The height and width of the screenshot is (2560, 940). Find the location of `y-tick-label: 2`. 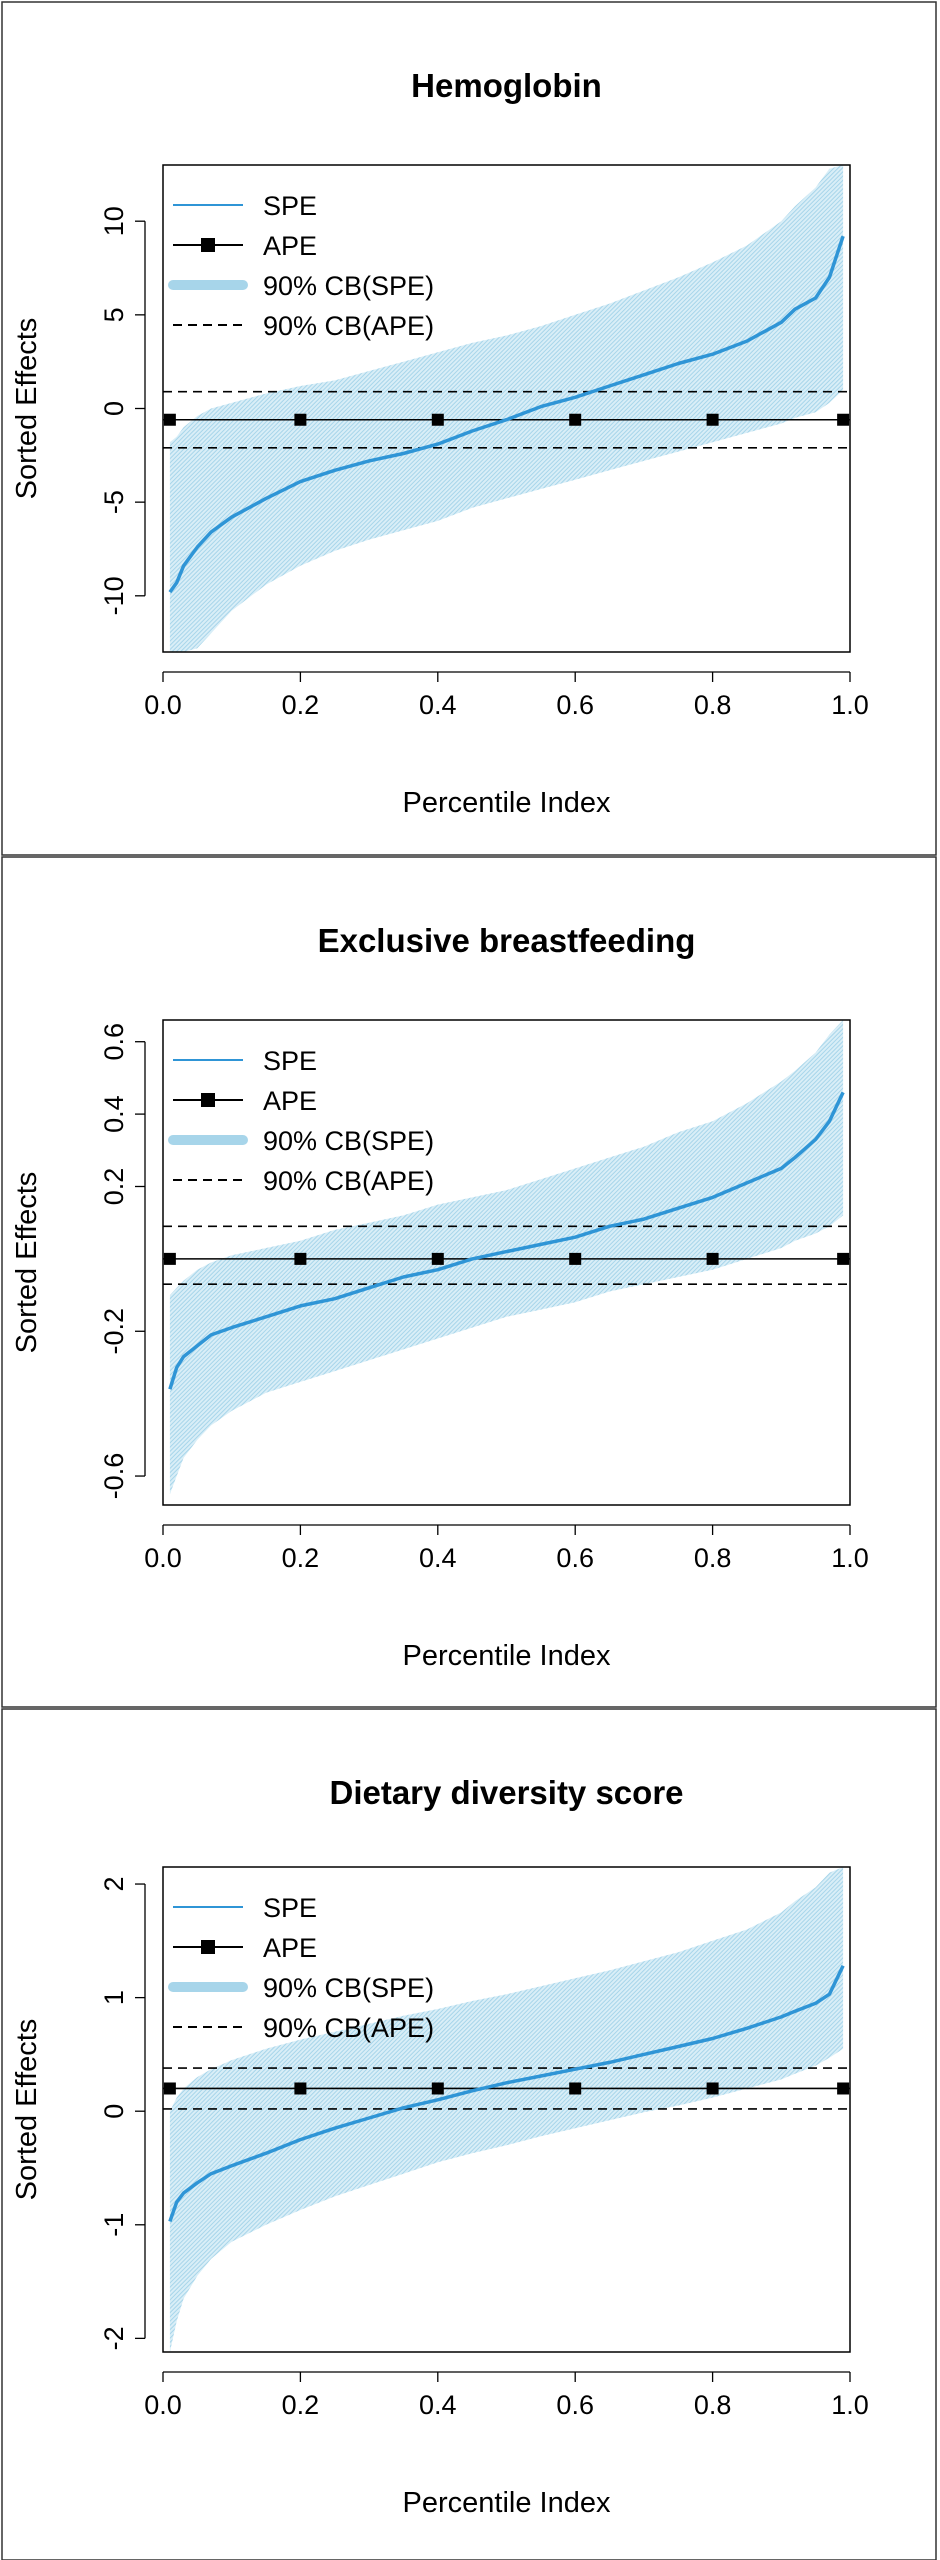

y-tick-label: 2 is located at coordinates (114, 1884).